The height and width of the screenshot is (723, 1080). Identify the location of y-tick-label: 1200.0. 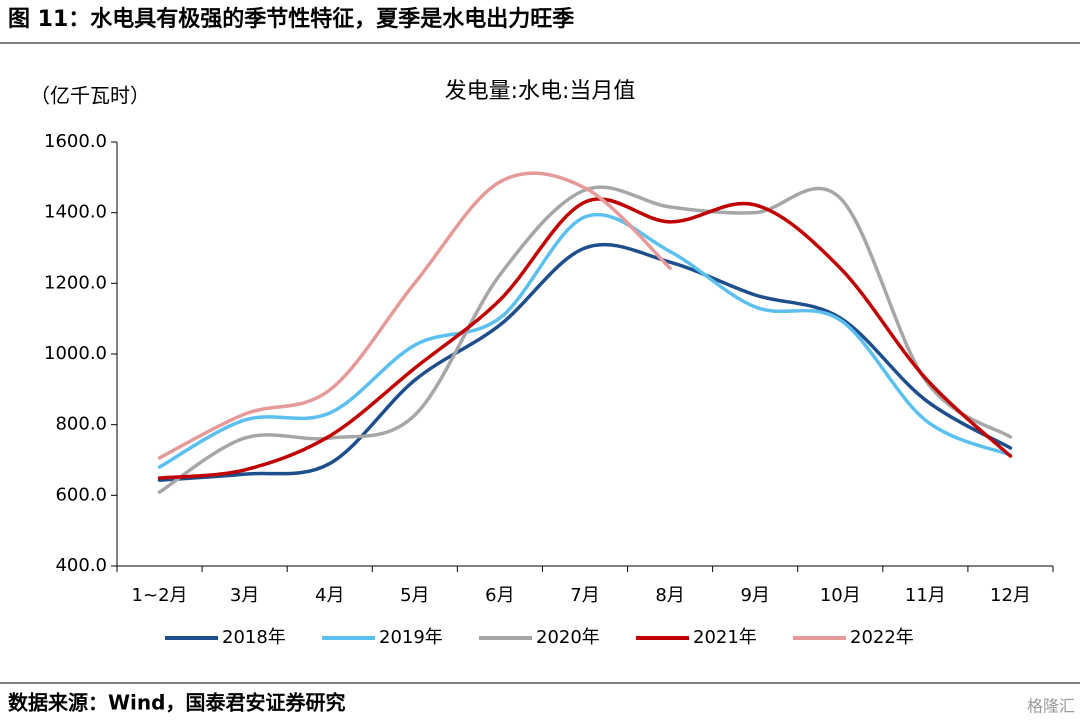
(75, 282).